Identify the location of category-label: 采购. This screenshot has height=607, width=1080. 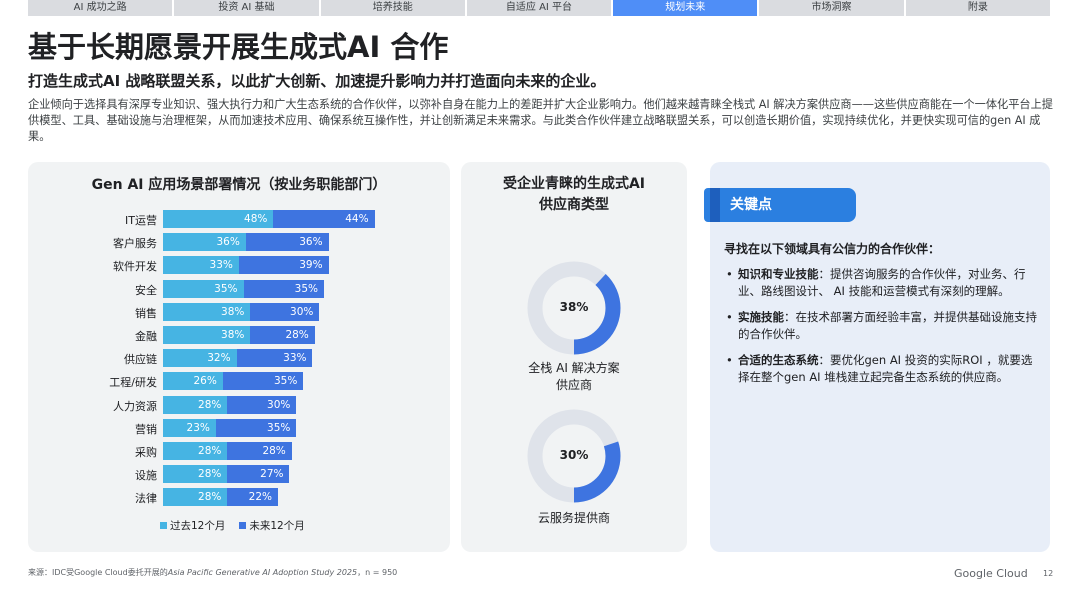
(146, 452).